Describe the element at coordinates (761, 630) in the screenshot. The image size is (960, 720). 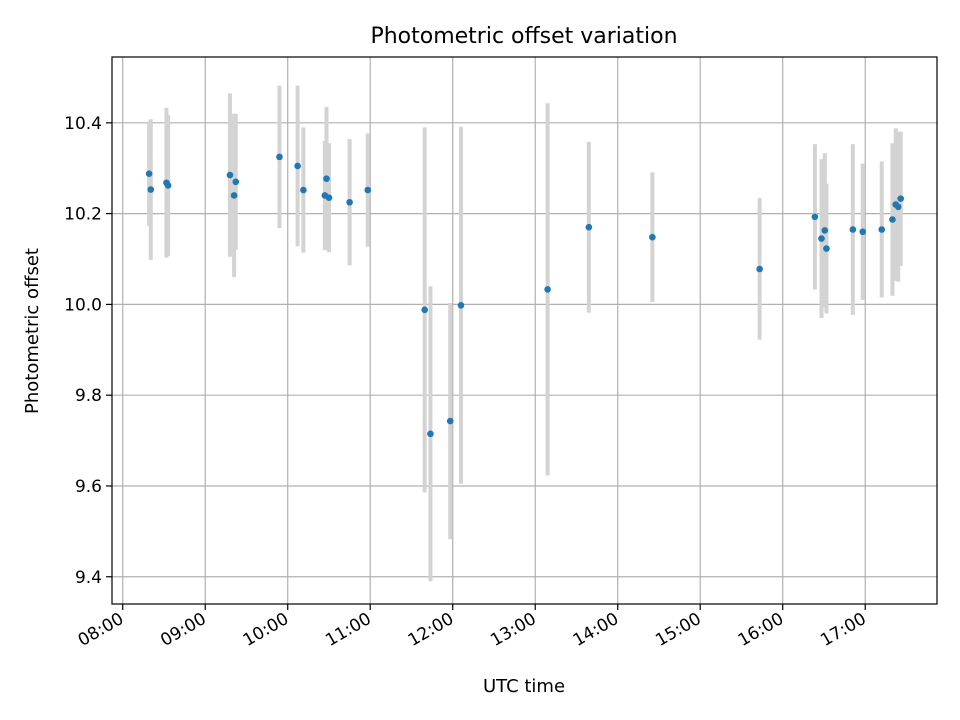
I see `x-tick-label: 16:00` at that location.